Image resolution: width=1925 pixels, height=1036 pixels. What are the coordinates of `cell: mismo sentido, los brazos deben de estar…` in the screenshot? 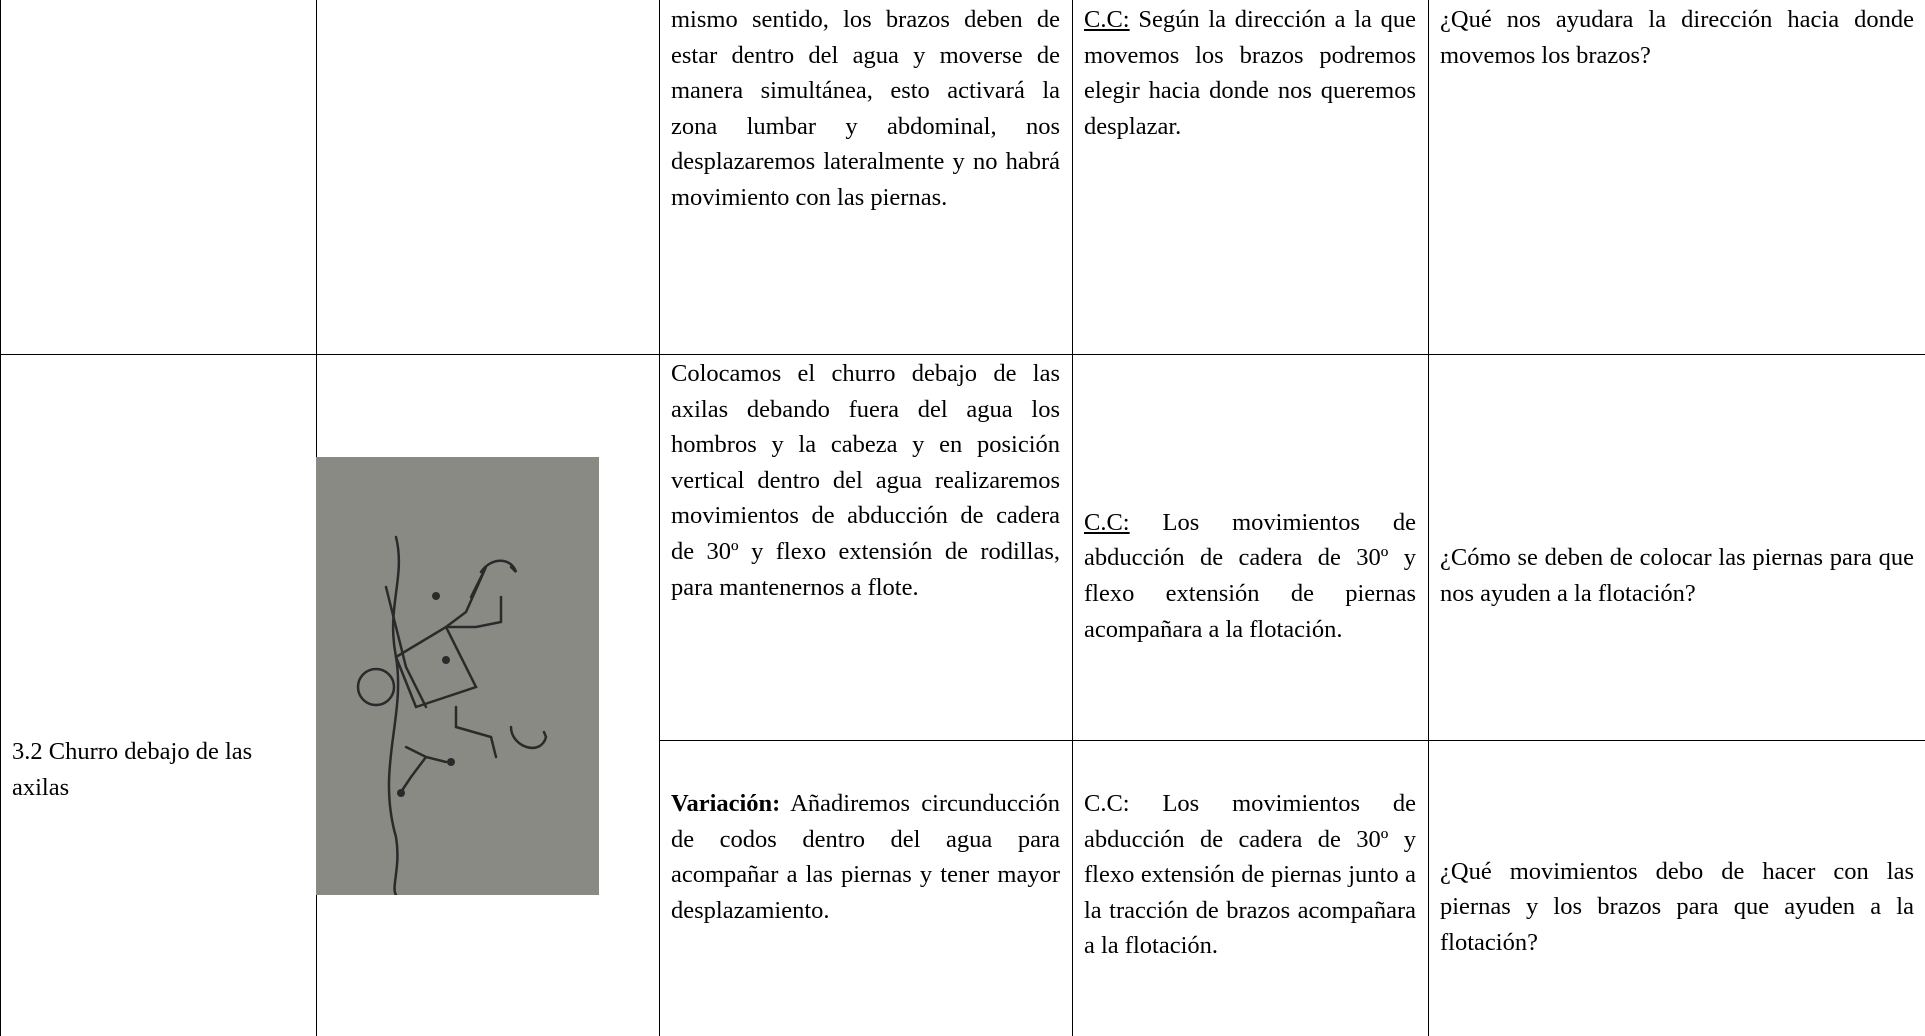 It's located at (865, 177).